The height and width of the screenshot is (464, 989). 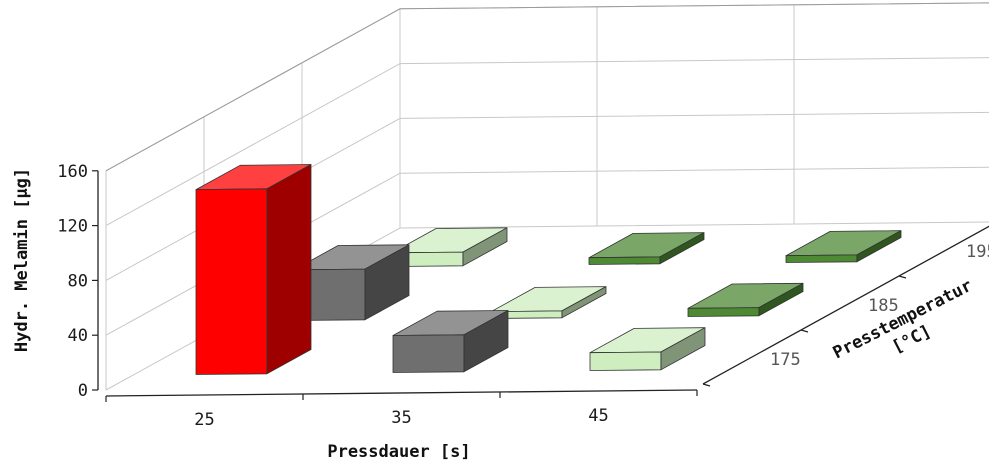 What do you see at coordinates (845, 305) in the screenshot?
I see `z-axis-line` at bounding box center [845, 305].